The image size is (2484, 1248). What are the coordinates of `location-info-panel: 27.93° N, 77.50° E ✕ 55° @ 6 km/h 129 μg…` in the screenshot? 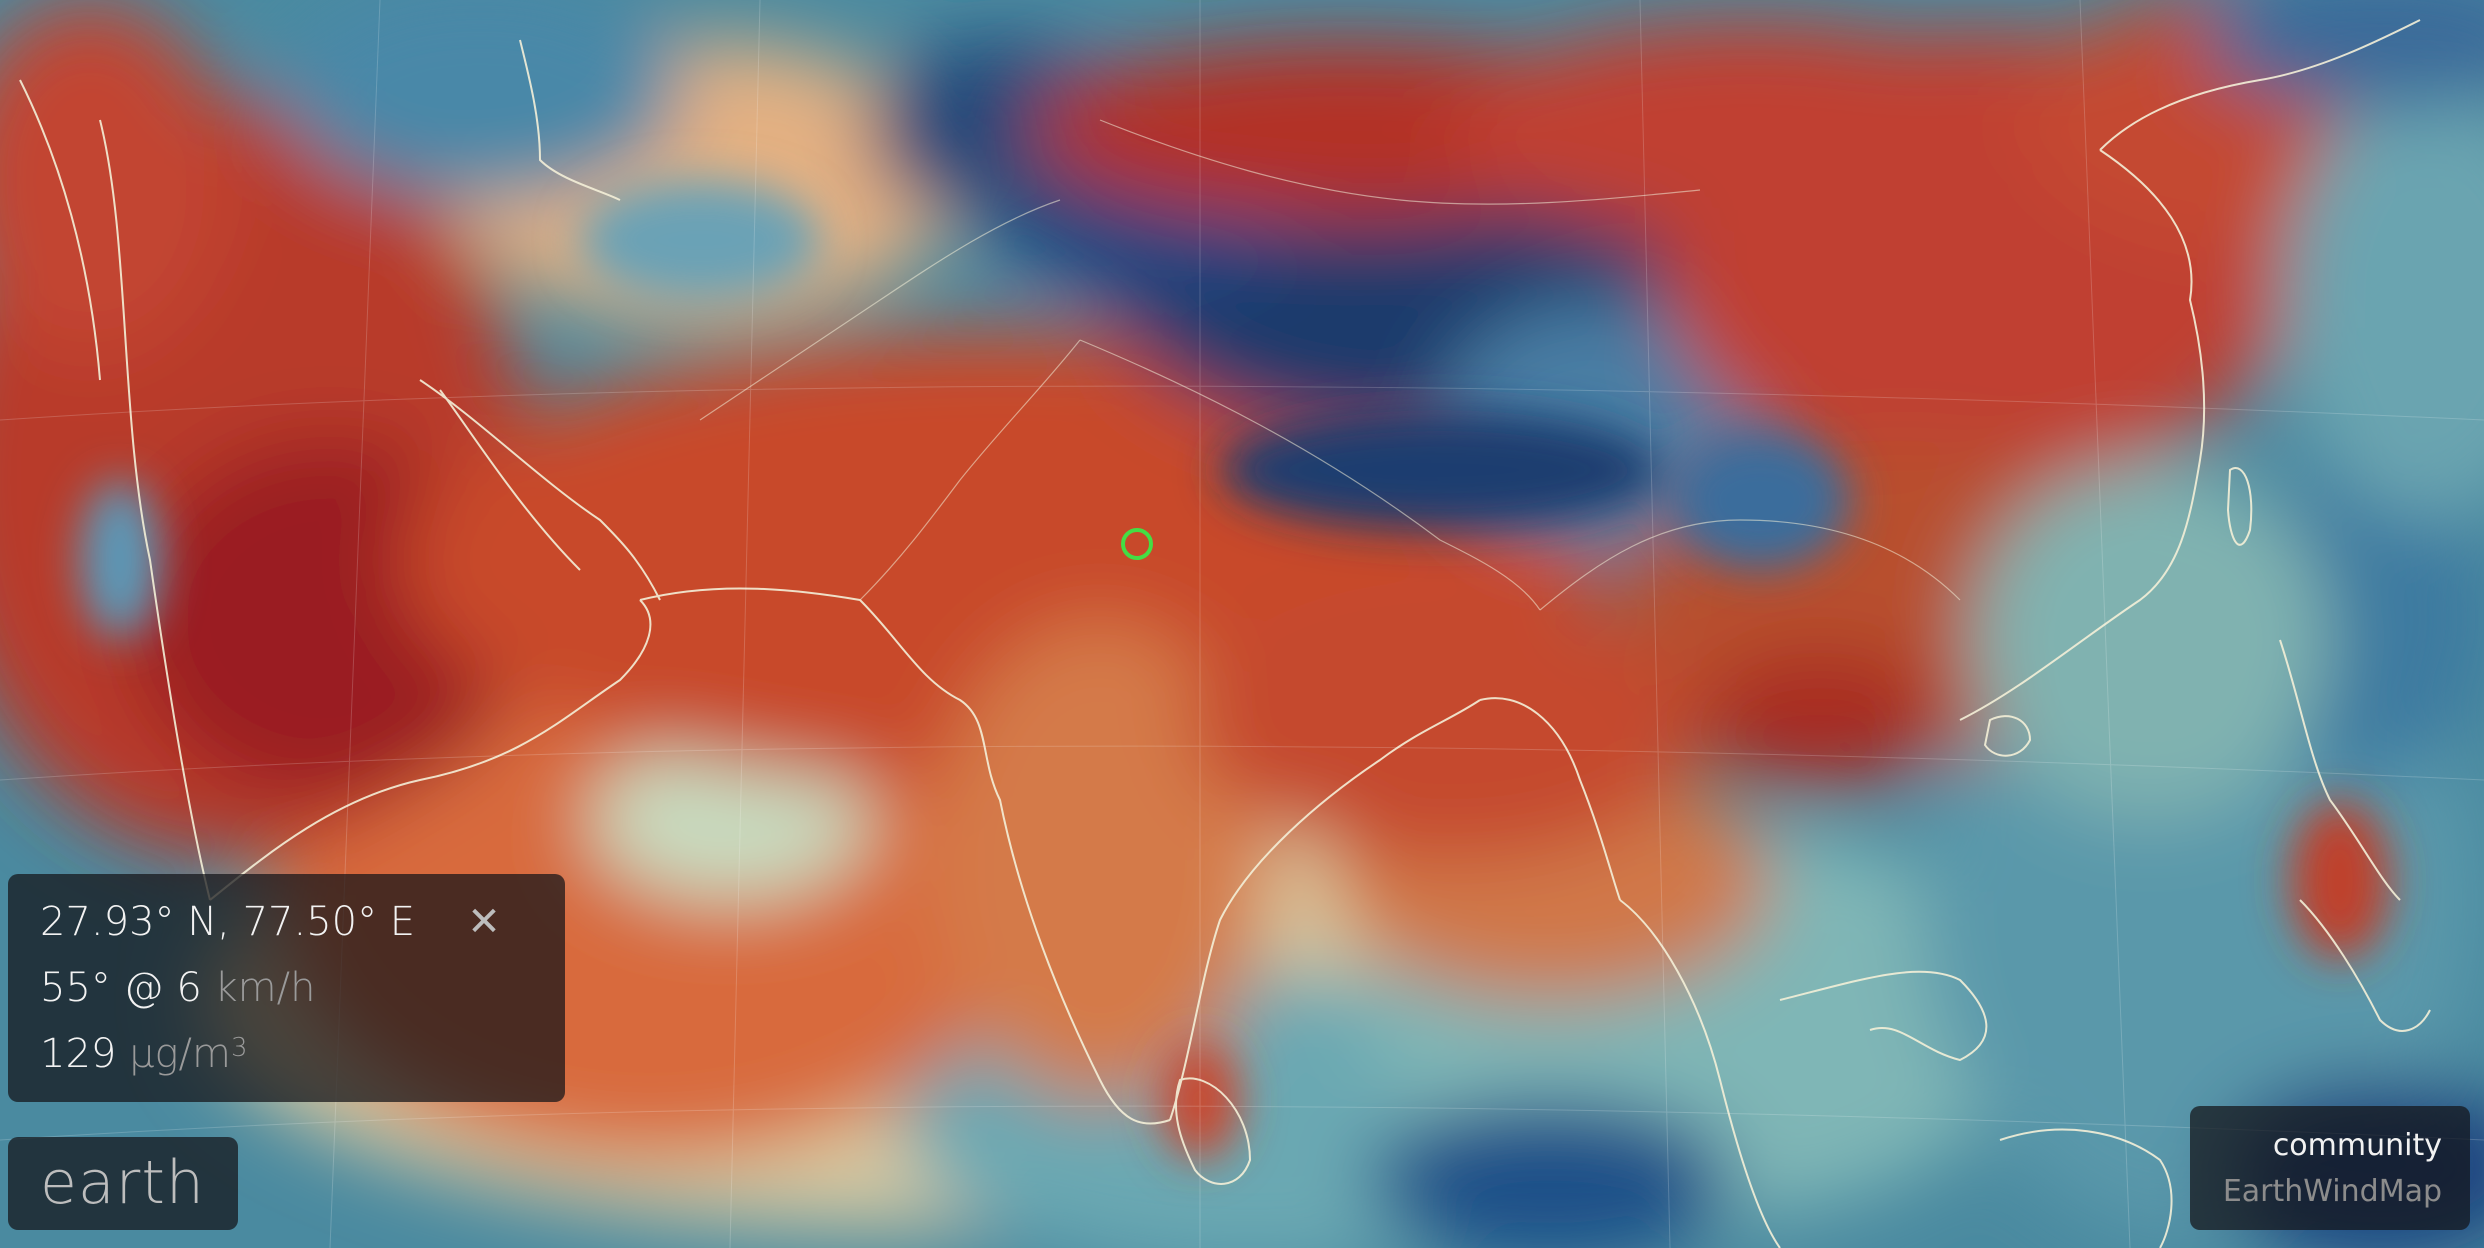 It's located at (286, 988).